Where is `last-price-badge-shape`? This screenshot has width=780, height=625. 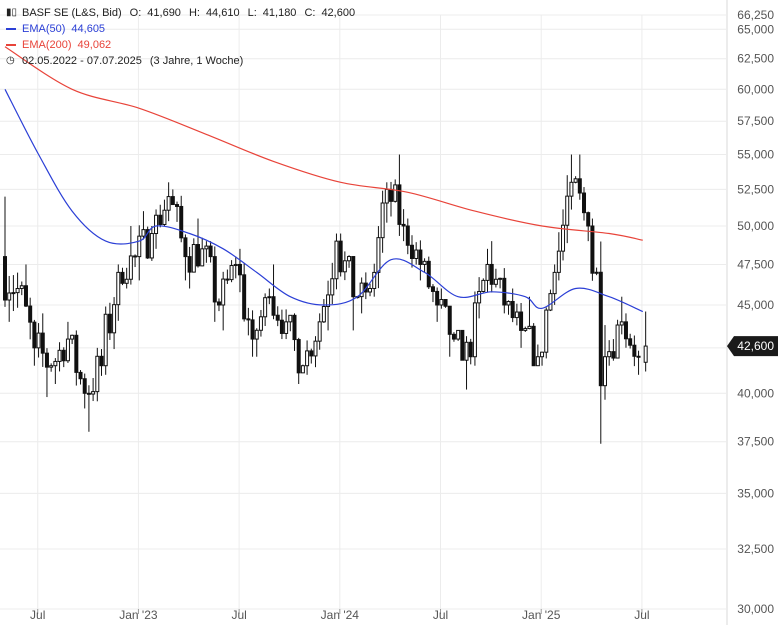
last-price-badge-shape is located at coordinates (752, 346).